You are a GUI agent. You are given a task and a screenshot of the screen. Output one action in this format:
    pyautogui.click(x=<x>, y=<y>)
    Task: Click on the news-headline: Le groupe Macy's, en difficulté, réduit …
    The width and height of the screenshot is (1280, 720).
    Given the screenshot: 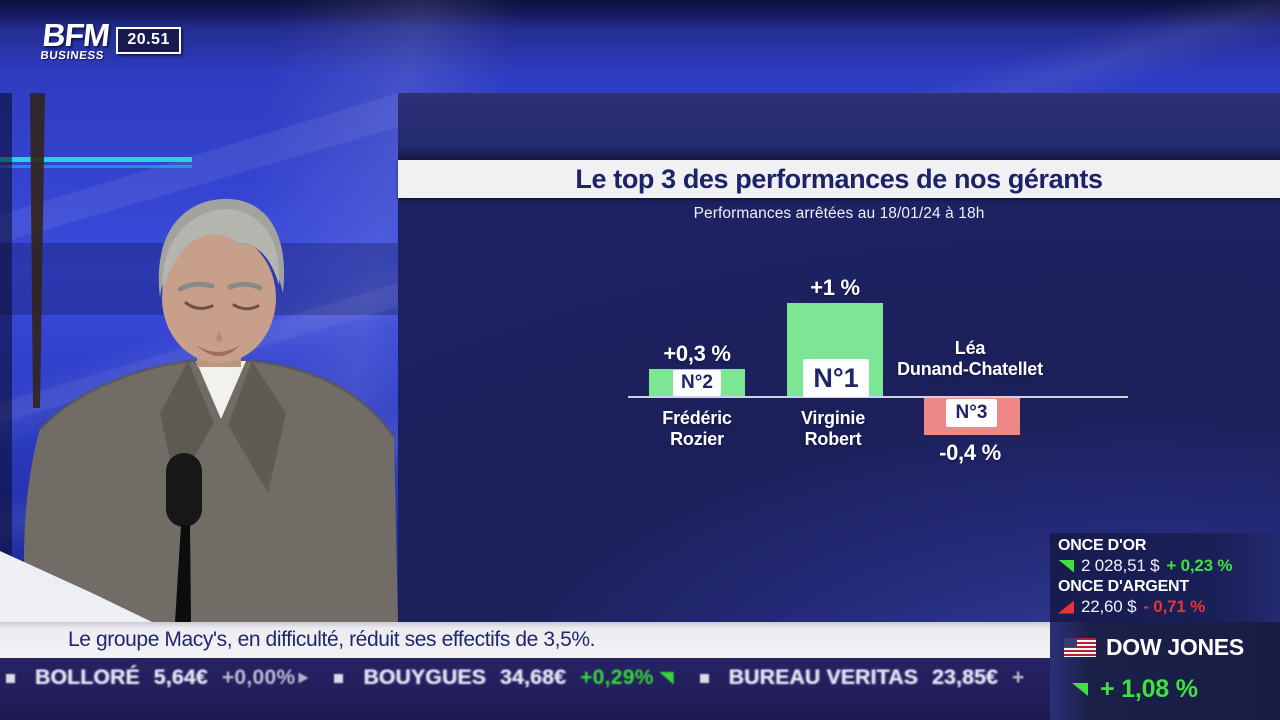 What is the action you would take?
    pyautogui.click(x=332, y=639)
    